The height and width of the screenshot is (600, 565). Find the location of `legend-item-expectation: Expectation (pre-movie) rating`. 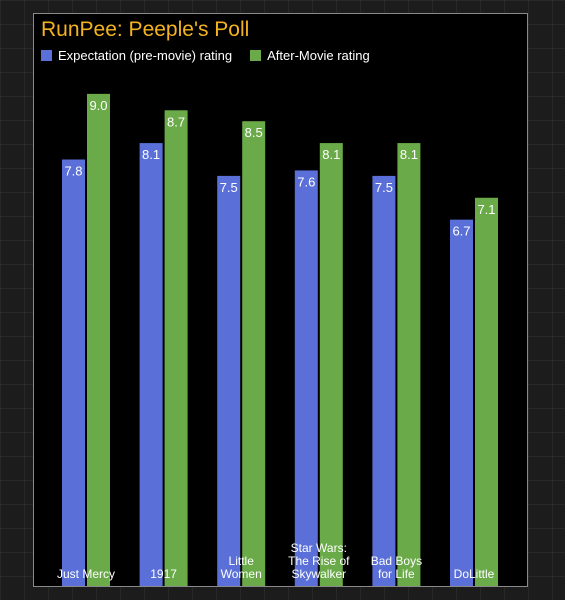

legend-item-expectation: Expectation (pre-movie) rating is located at coordinates (136, 55).